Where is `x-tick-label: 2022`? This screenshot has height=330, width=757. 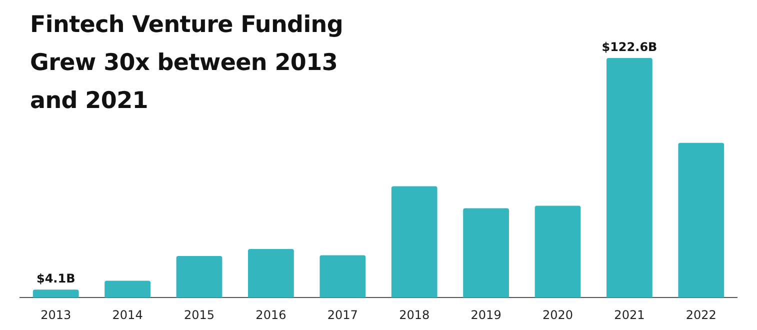
x-tick-label: 2022 is located at coordinates (701, 315).